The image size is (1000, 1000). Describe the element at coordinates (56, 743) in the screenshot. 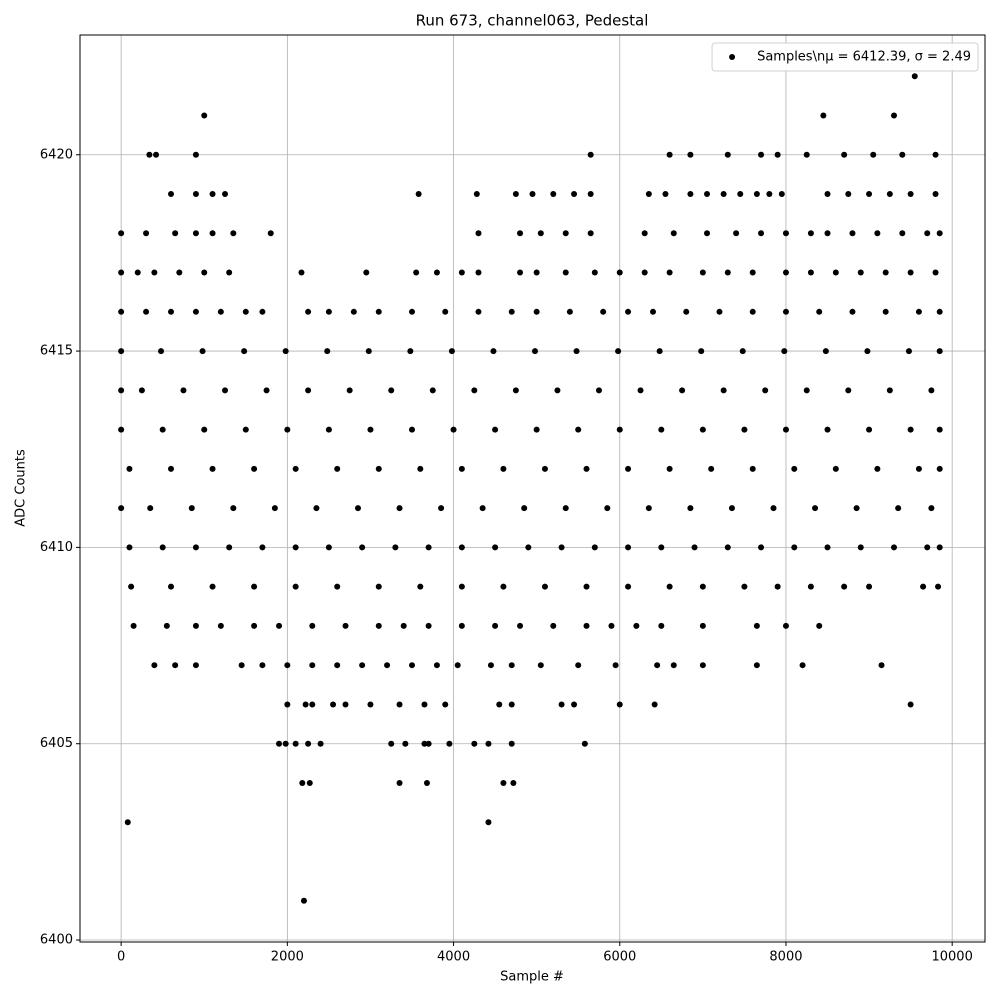

I see `y-tick-label: 6405` at that location.